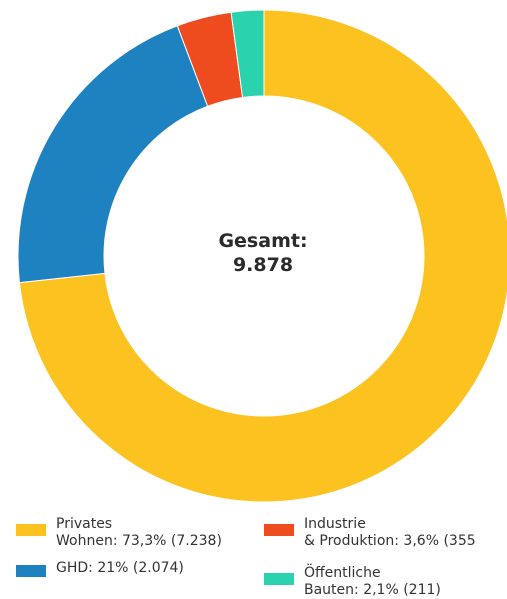 The height and width of the screenshot is (599, 507). I want to click on center-label: Gesamt:, so click(262, 241).